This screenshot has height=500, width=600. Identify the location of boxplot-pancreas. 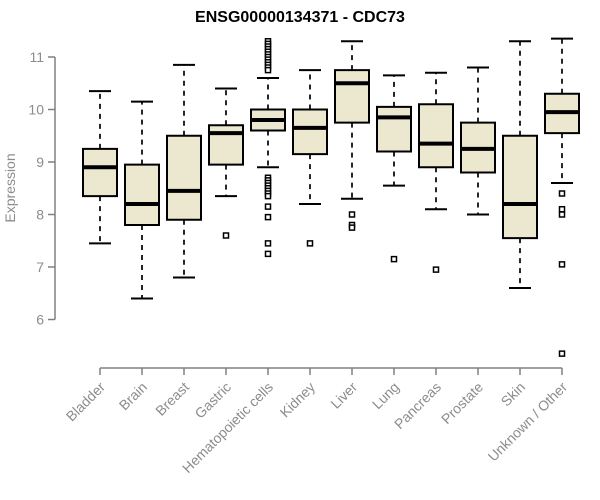
(436, 172).